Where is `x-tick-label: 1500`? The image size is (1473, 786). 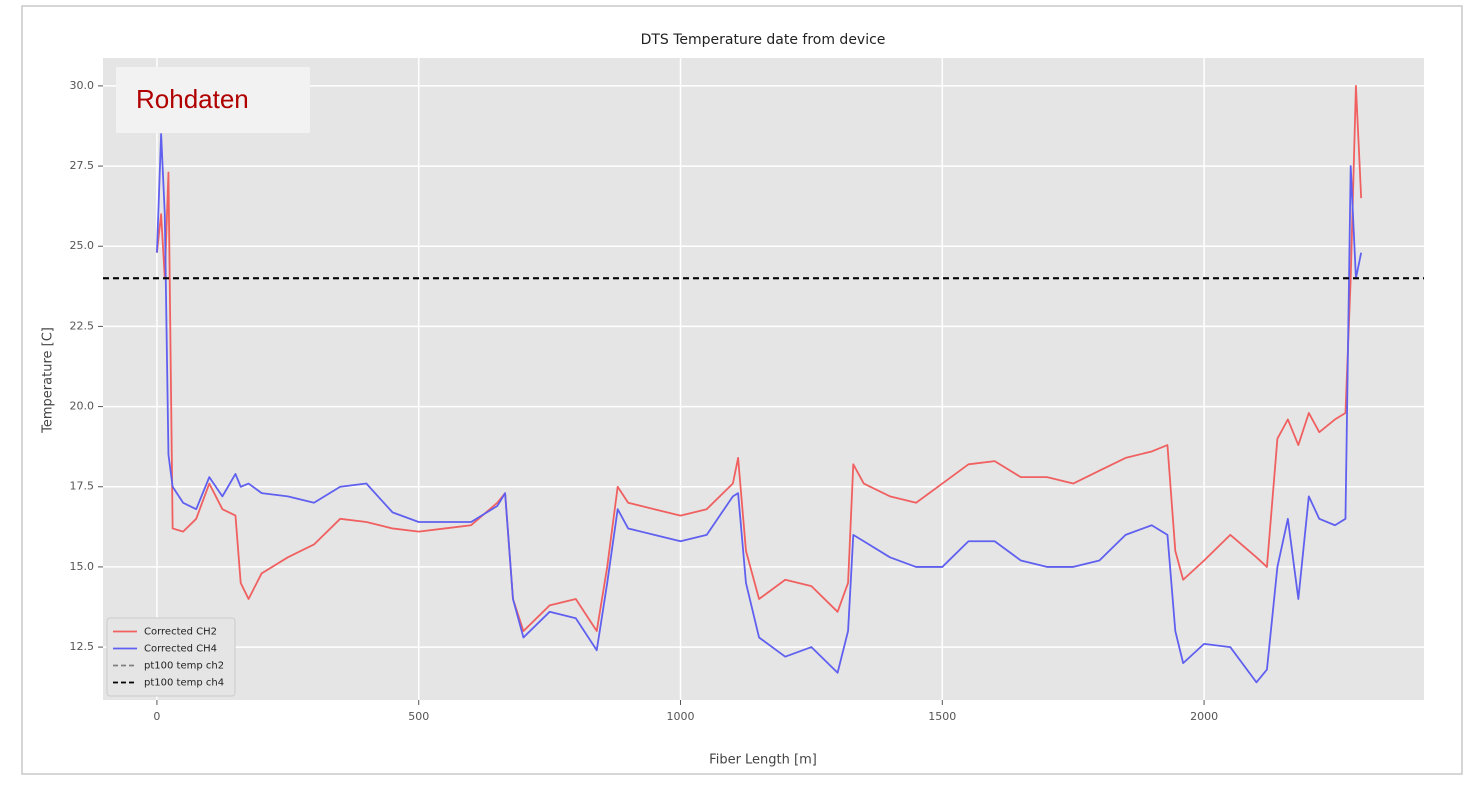 x-tick-label: 1500 is located at coordinates (942, 716).